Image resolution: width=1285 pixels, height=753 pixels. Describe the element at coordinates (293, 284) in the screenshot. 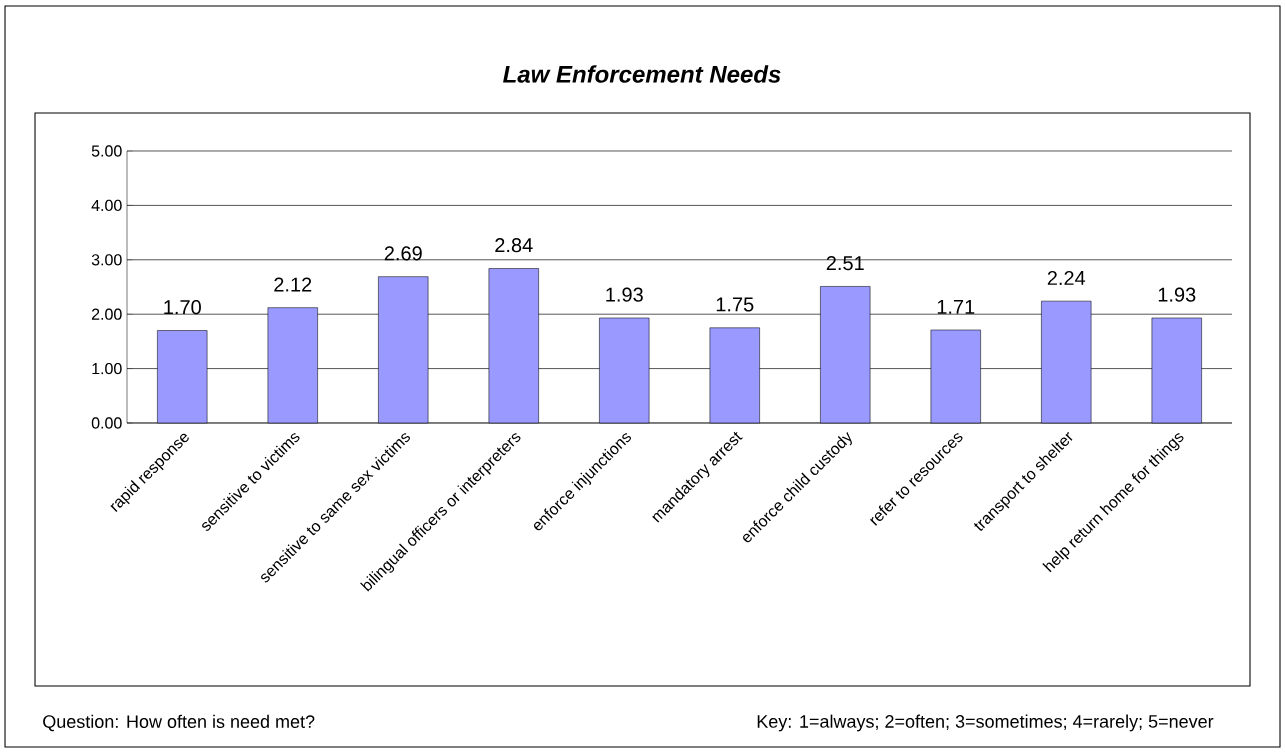

I see `data-label: 2.12` at that location.